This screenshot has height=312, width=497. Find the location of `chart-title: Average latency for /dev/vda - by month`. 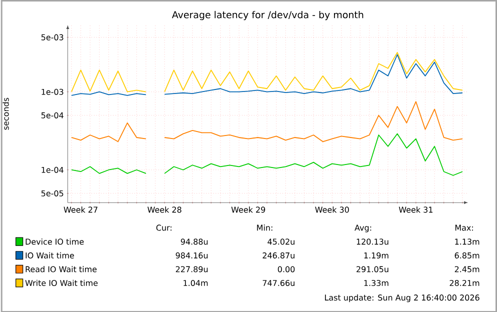

chart-title: Average latency for /dev/vda - by month is located at coordinates (268, 15).